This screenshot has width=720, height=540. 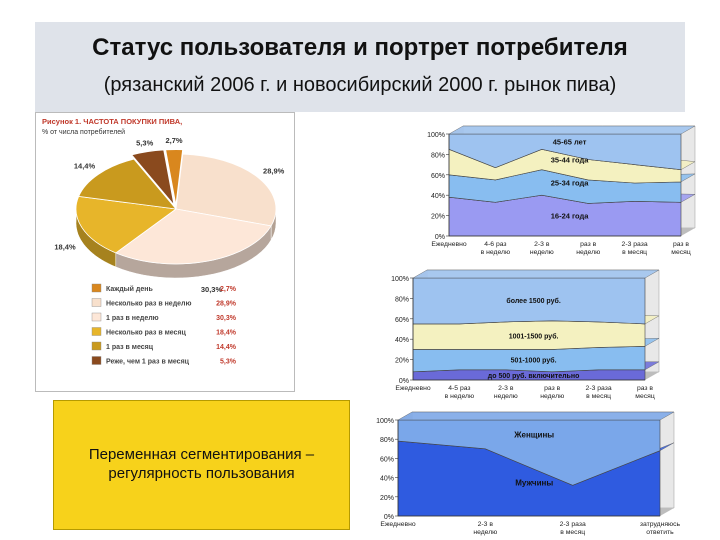 What do you see at coordinates (132, 318) in the screenshot?
I see `pie-legend-label-2: 1 раз в неделю` at bounding box center [132, 318].